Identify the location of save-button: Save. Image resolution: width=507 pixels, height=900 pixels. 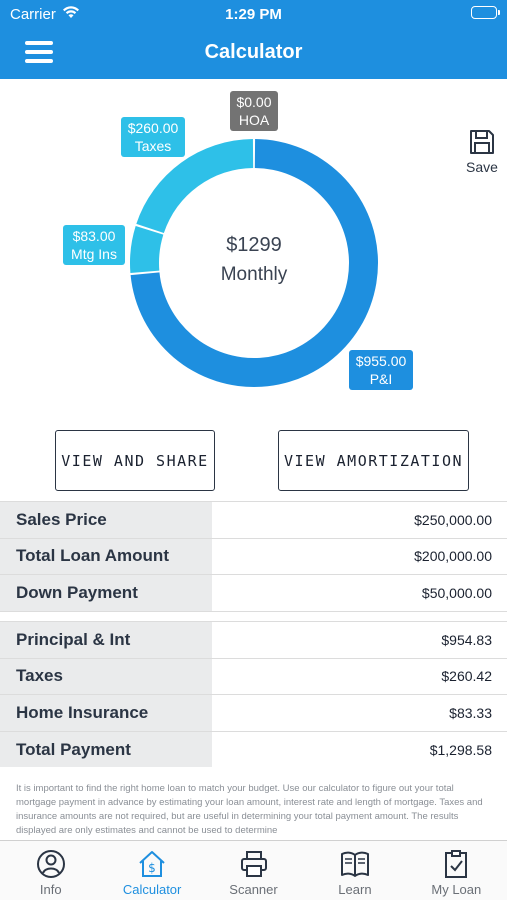
(482, 152).